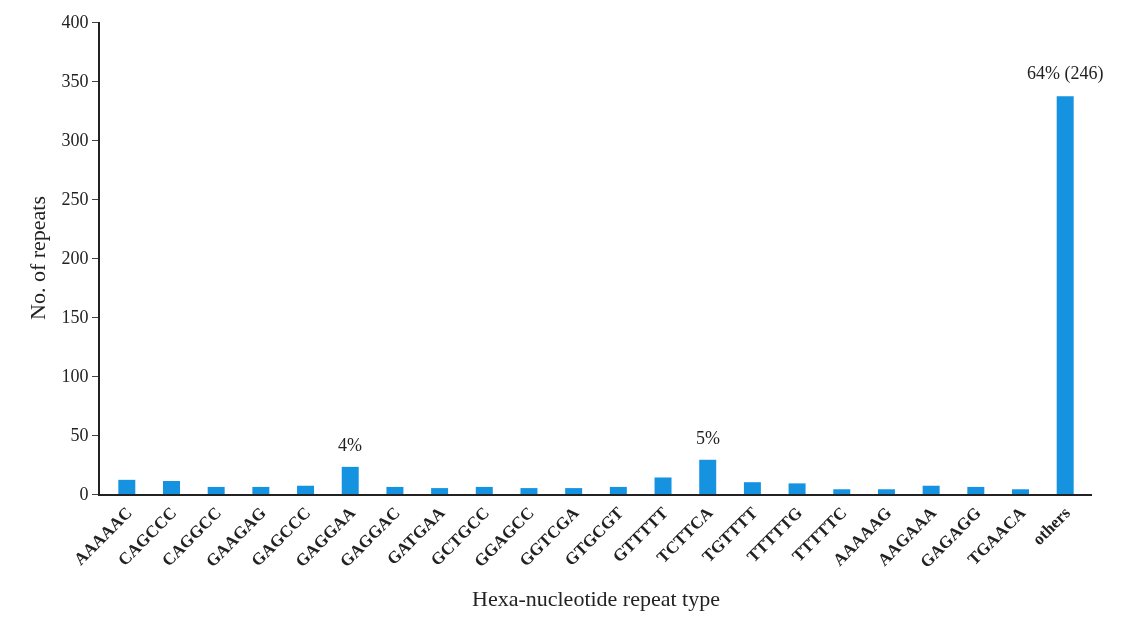  Describe the element at coordinates (708, 438) in the screenshot. I see `annotation: 5%` at that location.